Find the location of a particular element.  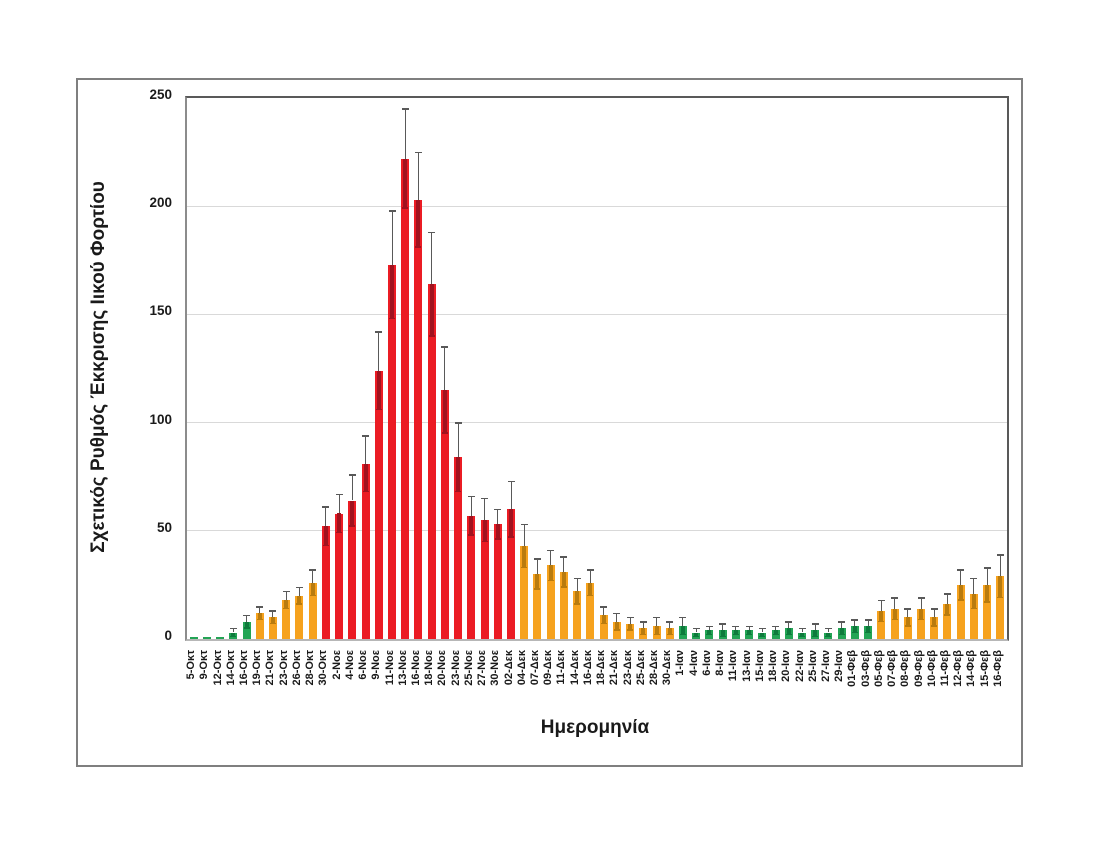

gridline is located at coordinates (597, 423).